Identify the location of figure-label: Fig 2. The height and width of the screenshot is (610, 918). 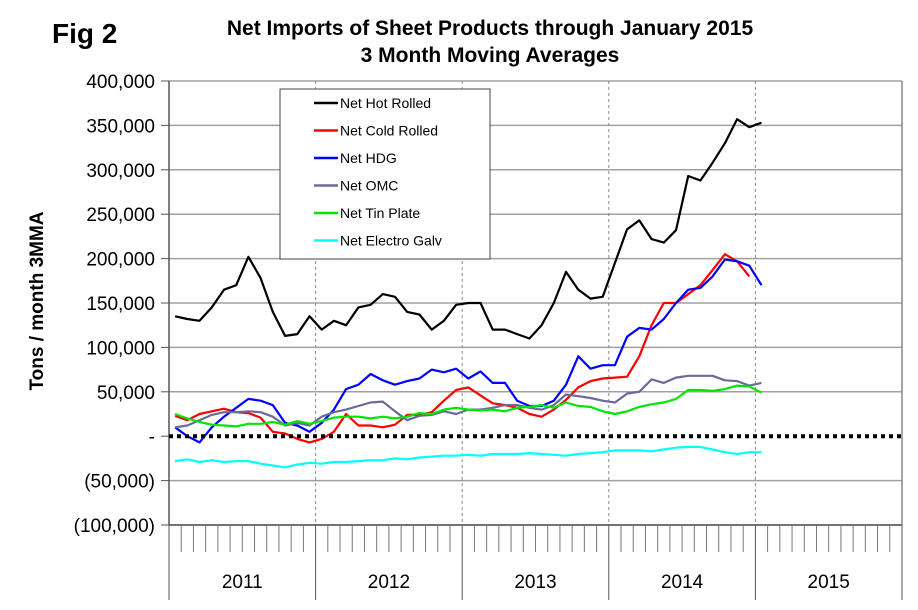
(85, 33).